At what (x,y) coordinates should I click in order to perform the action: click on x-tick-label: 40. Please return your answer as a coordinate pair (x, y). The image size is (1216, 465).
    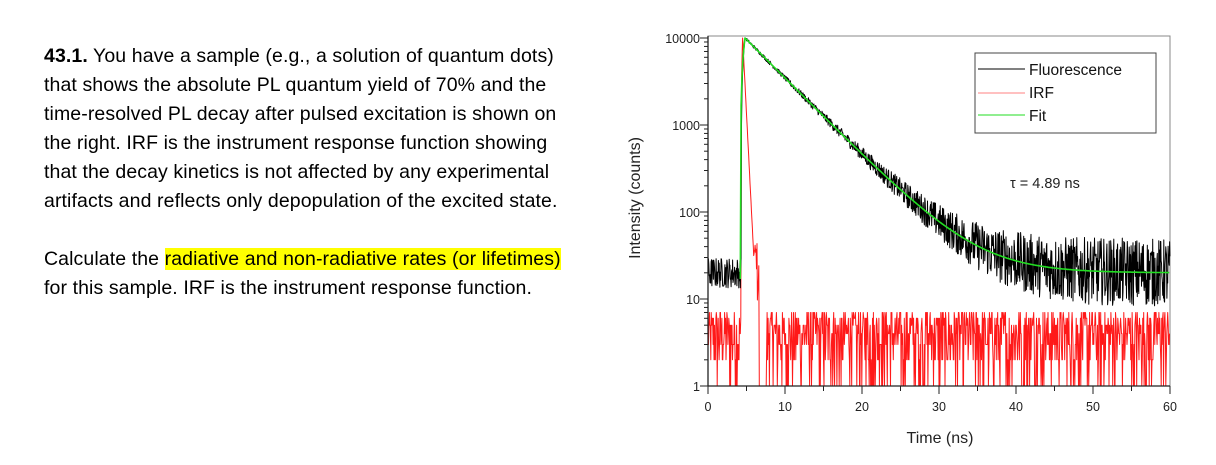
    Looking at the image, I should click on (1016, 407).